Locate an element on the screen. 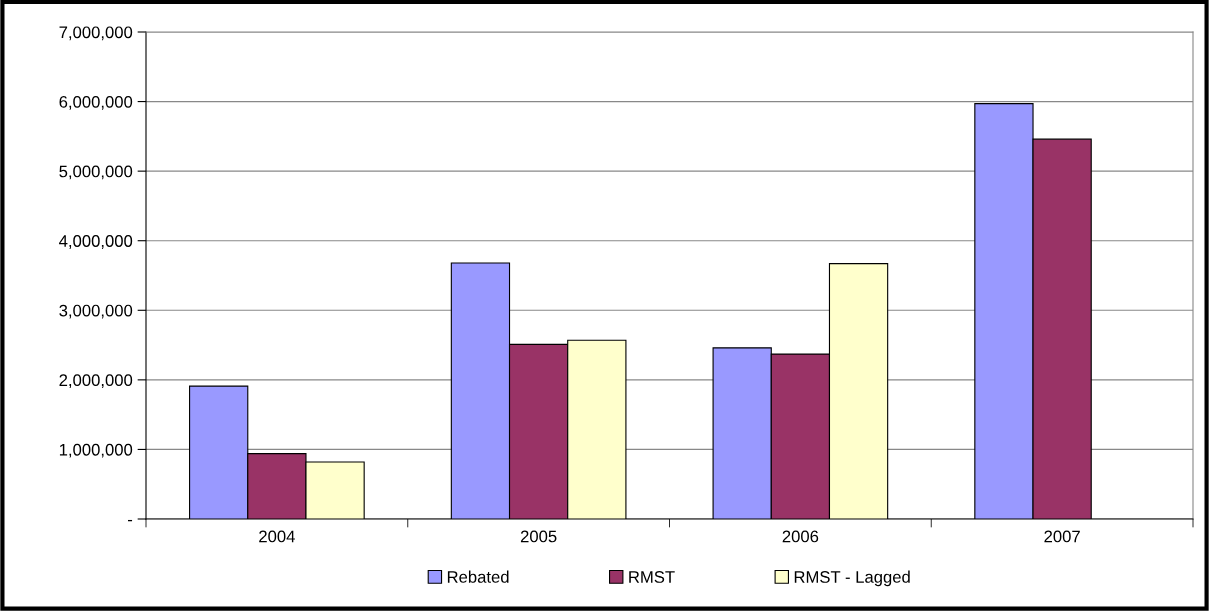 The image size is (1209, 611). x-tick-label: 2004 is located at coordinates (277, 536).